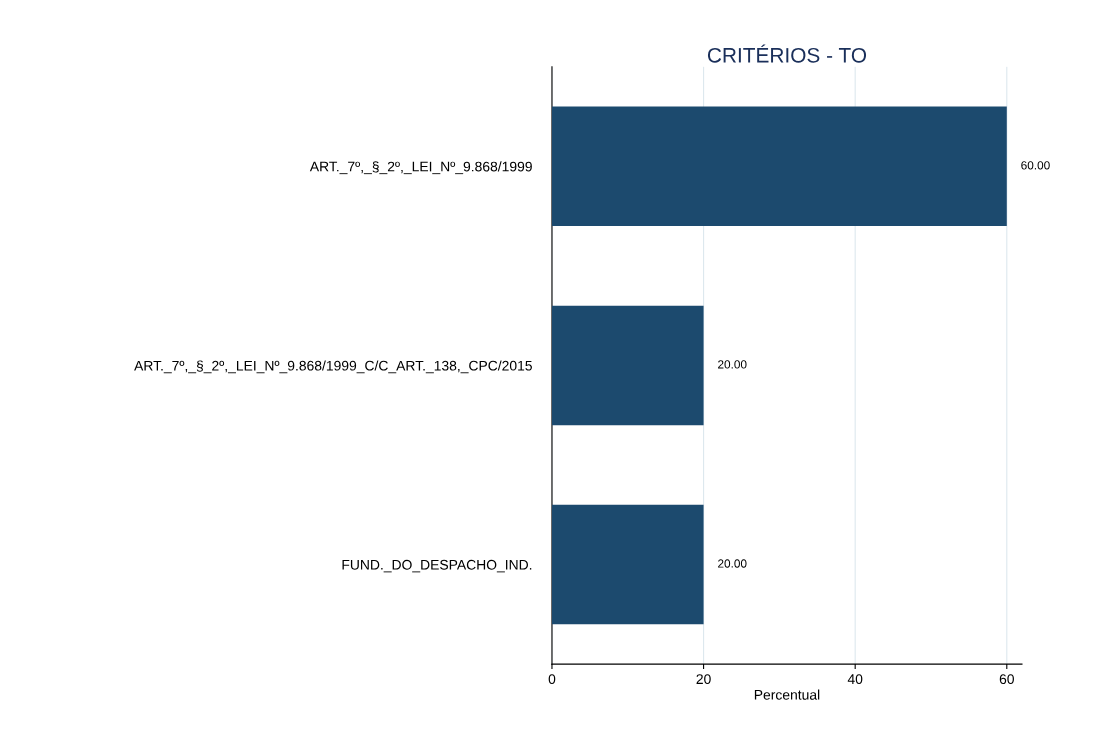  I want to click on x-tick-label: 40, so click(855, 679).